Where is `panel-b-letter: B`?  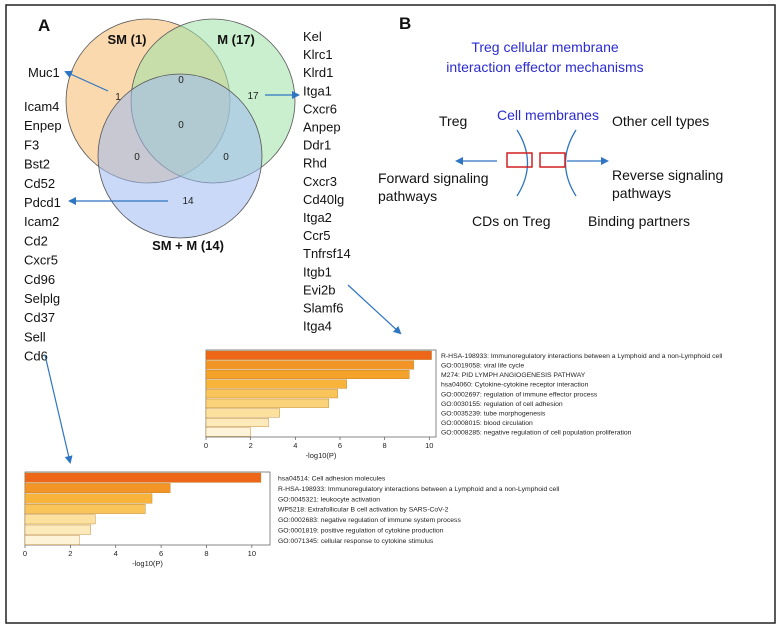 panel-b-letter: B is located at coordinates (405, 23).